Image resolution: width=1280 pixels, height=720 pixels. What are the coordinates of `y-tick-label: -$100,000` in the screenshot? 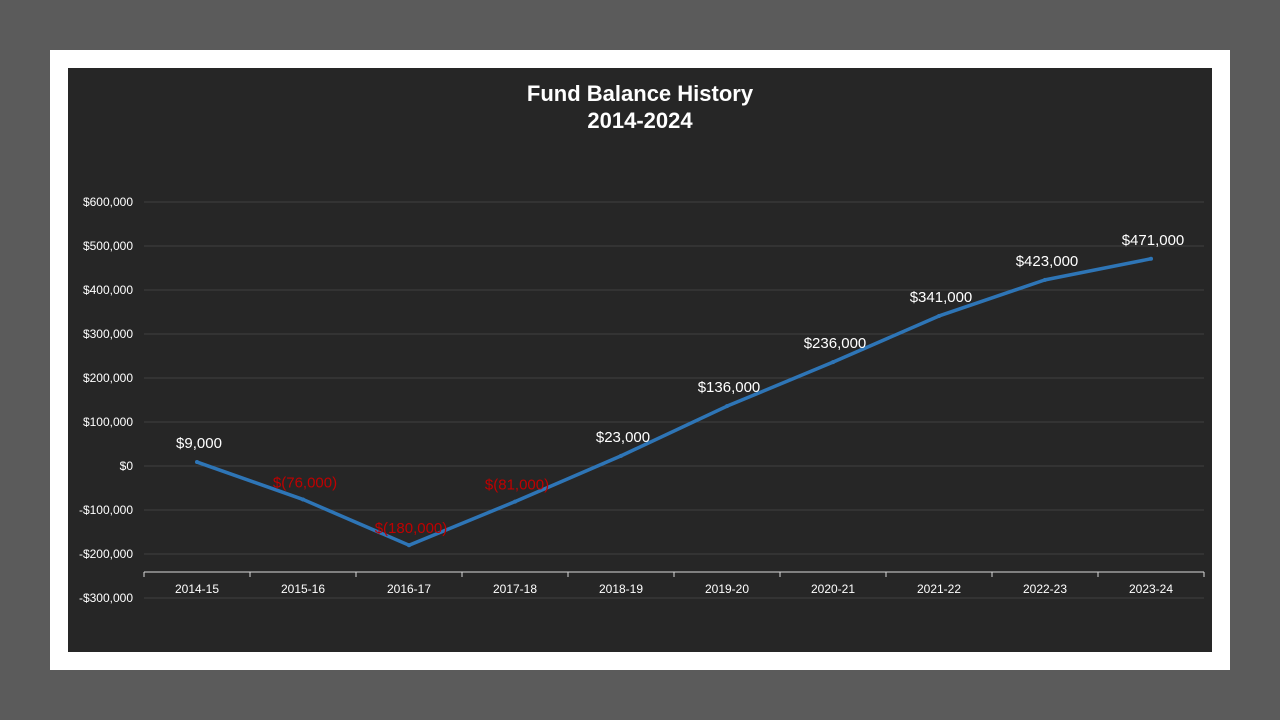 It's located at (106, 510).